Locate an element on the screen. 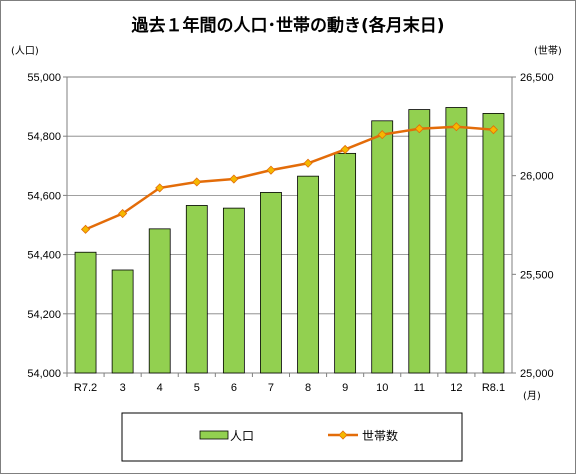 The image size is (576, 474). left-tick-label-4: 54,800 is located at coordinates (44, 137).